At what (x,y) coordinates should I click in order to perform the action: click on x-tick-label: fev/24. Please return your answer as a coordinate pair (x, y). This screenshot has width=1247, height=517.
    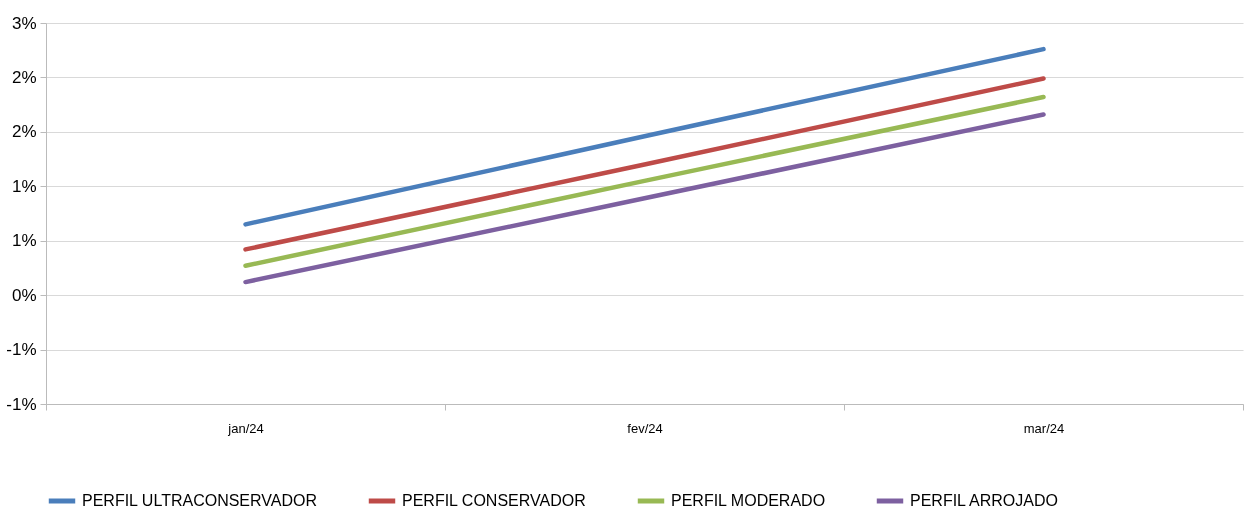
    Looking at the image, I should click on (645, 428).